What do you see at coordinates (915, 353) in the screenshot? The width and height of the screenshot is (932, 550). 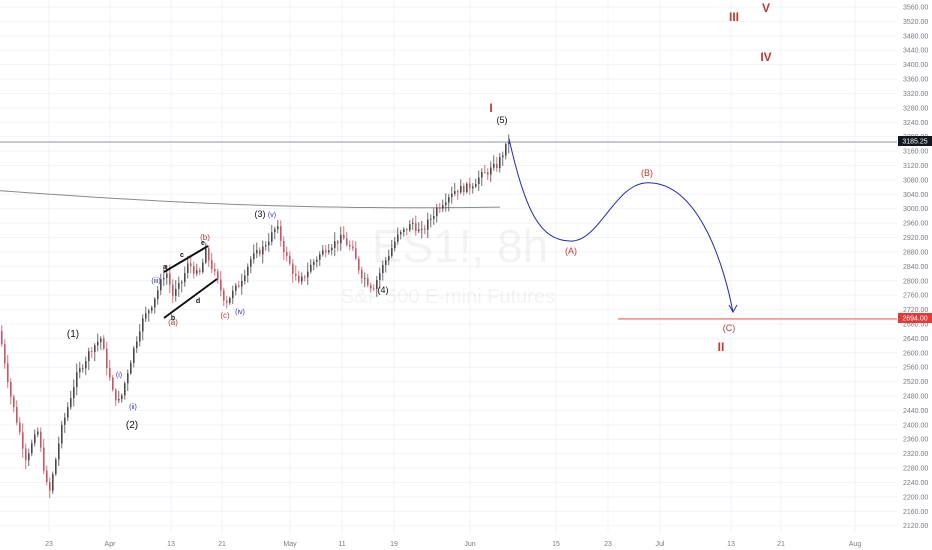 I see `price-tick-label: 2600.00` at bounding box center [915, 353].